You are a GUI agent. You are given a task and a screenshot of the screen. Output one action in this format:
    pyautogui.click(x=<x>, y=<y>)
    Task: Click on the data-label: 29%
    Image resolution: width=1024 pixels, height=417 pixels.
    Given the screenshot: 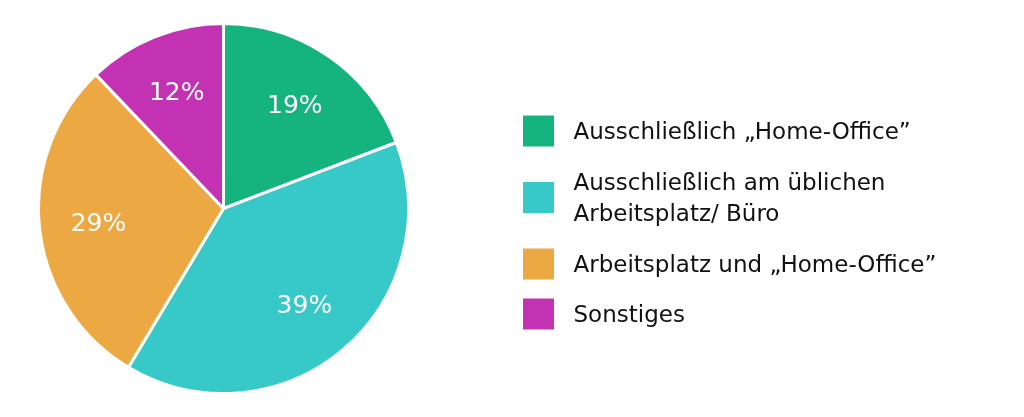 What is the action you would take?
    pyautogui.click(x=98, y=222)
    